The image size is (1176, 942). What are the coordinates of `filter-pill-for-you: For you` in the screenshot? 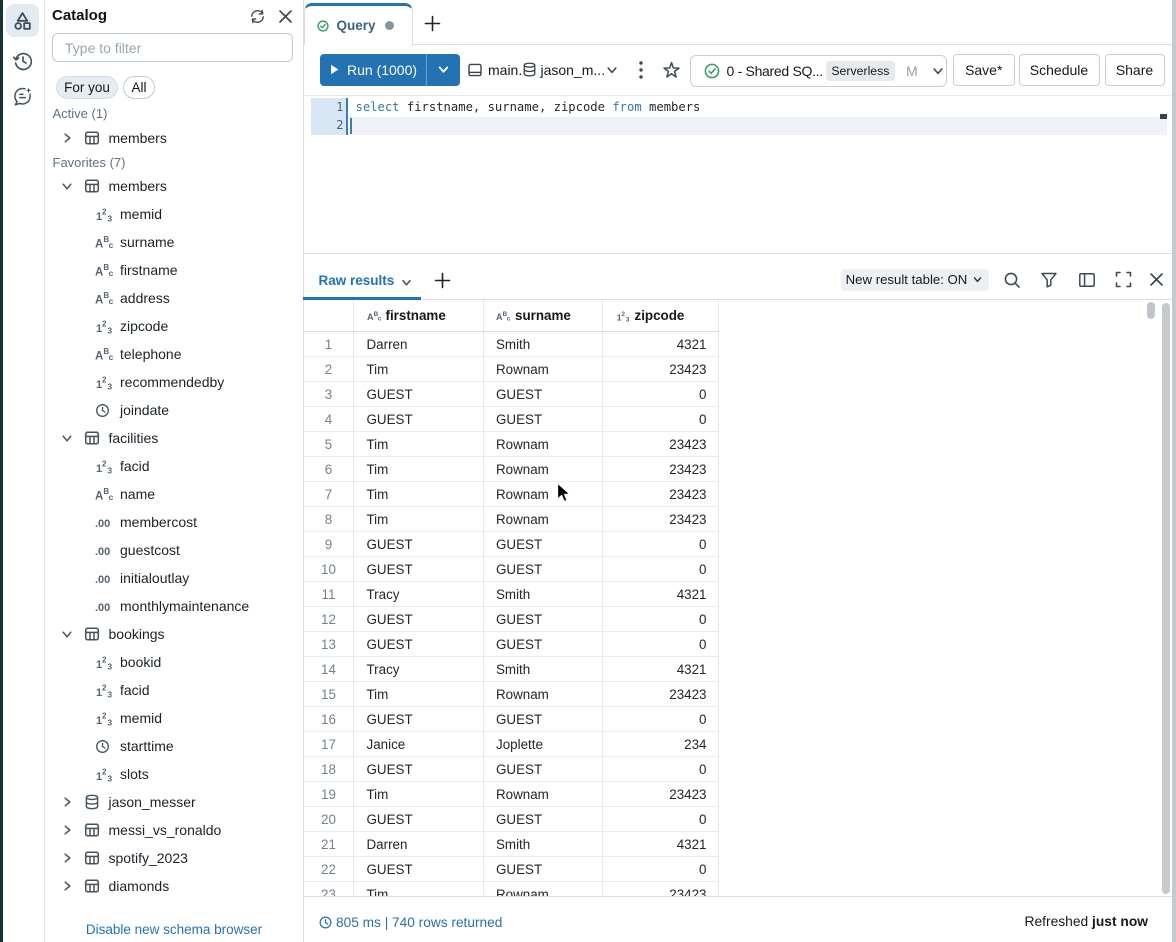 It's located at (87, 87).